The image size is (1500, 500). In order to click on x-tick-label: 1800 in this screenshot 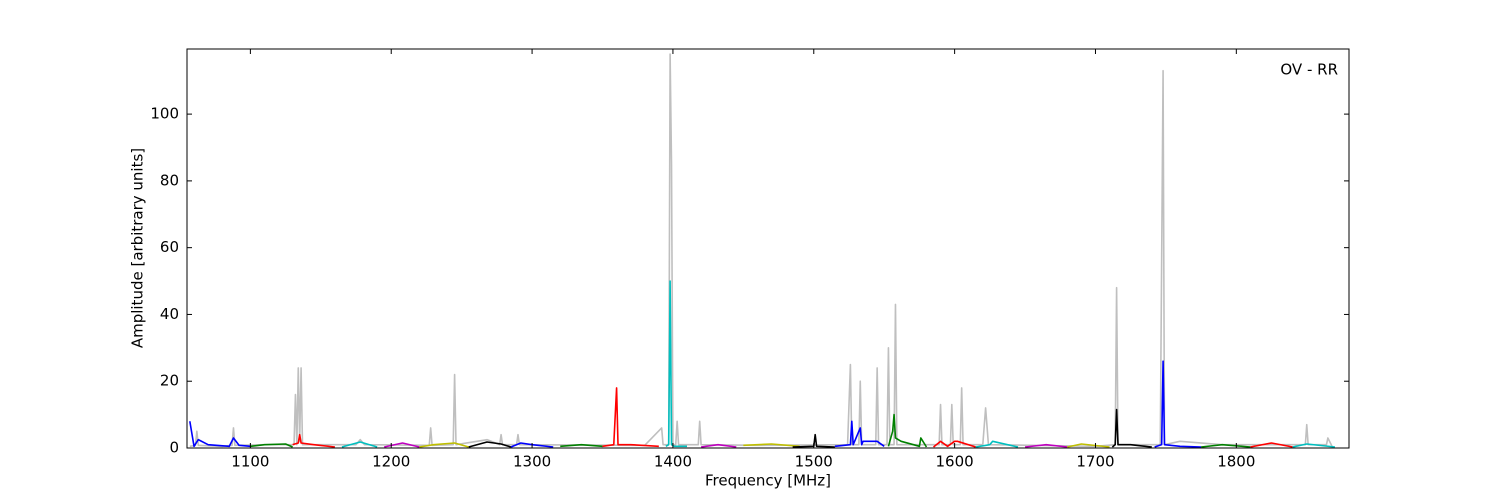, I will do `click(1236, 462)`.